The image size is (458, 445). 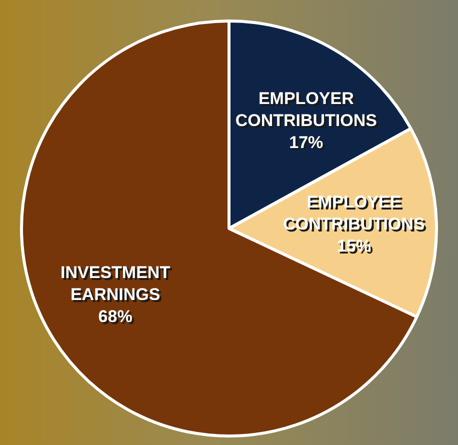 What do you see at coordinates (355, 248) in the screenshot?
I see `data-label: 15%` at bounding box center [355, 248].